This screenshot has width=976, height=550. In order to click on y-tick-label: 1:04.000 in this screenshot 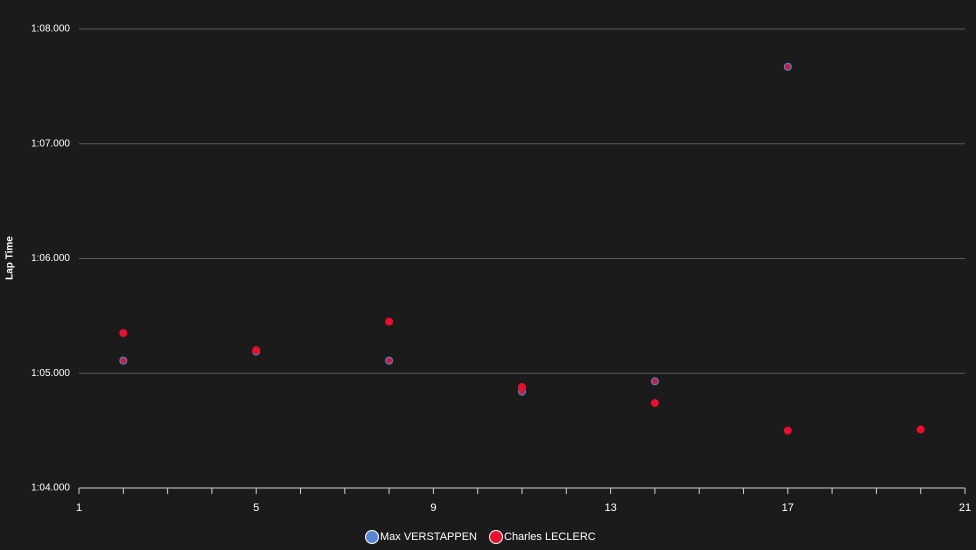, I will do `click(50, 488)`.